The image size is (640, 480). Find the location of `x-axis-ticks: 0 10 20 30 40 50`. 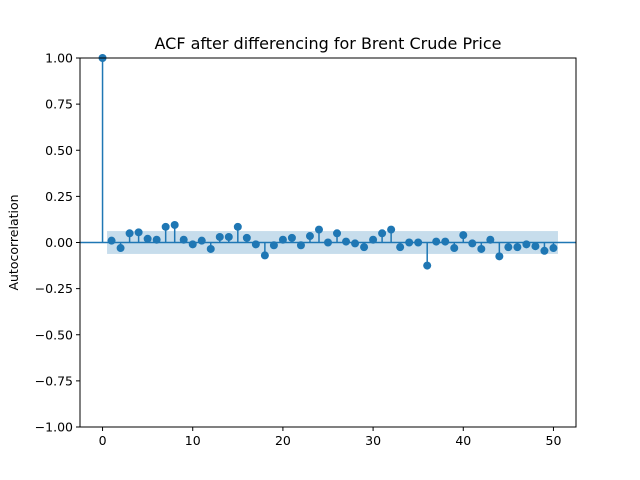

x-axis-ticks: 0 10 20 30 40 50 is located at coordinates (330, 437).